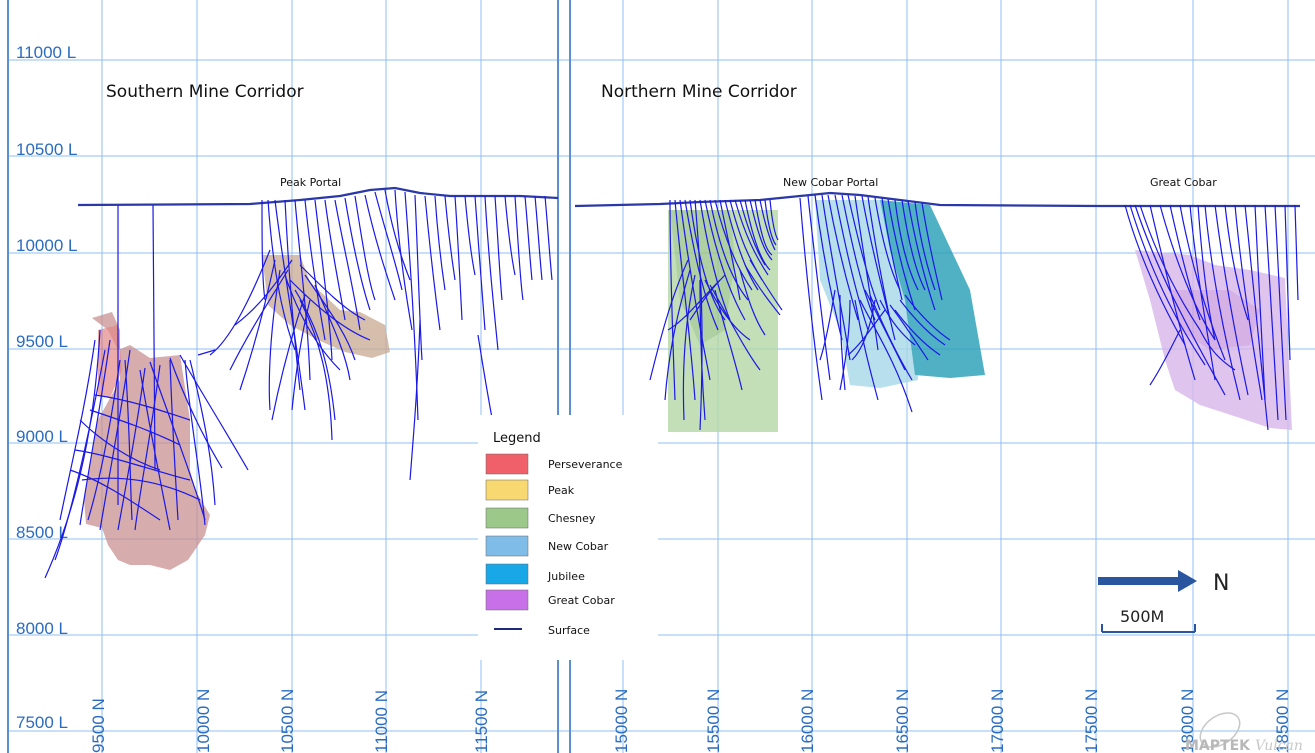  What do you see at coordinates (381, 721) in the screenshot?
I see `northing-label: 11000 N` at bounding box center [381, 721].